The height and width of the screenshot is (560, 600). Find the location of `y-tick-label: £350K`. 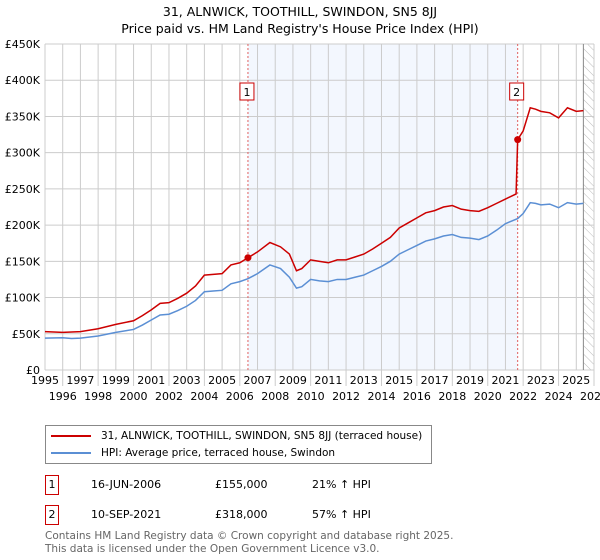

y-tick-label: £350K is located at coordinates (23, 116).